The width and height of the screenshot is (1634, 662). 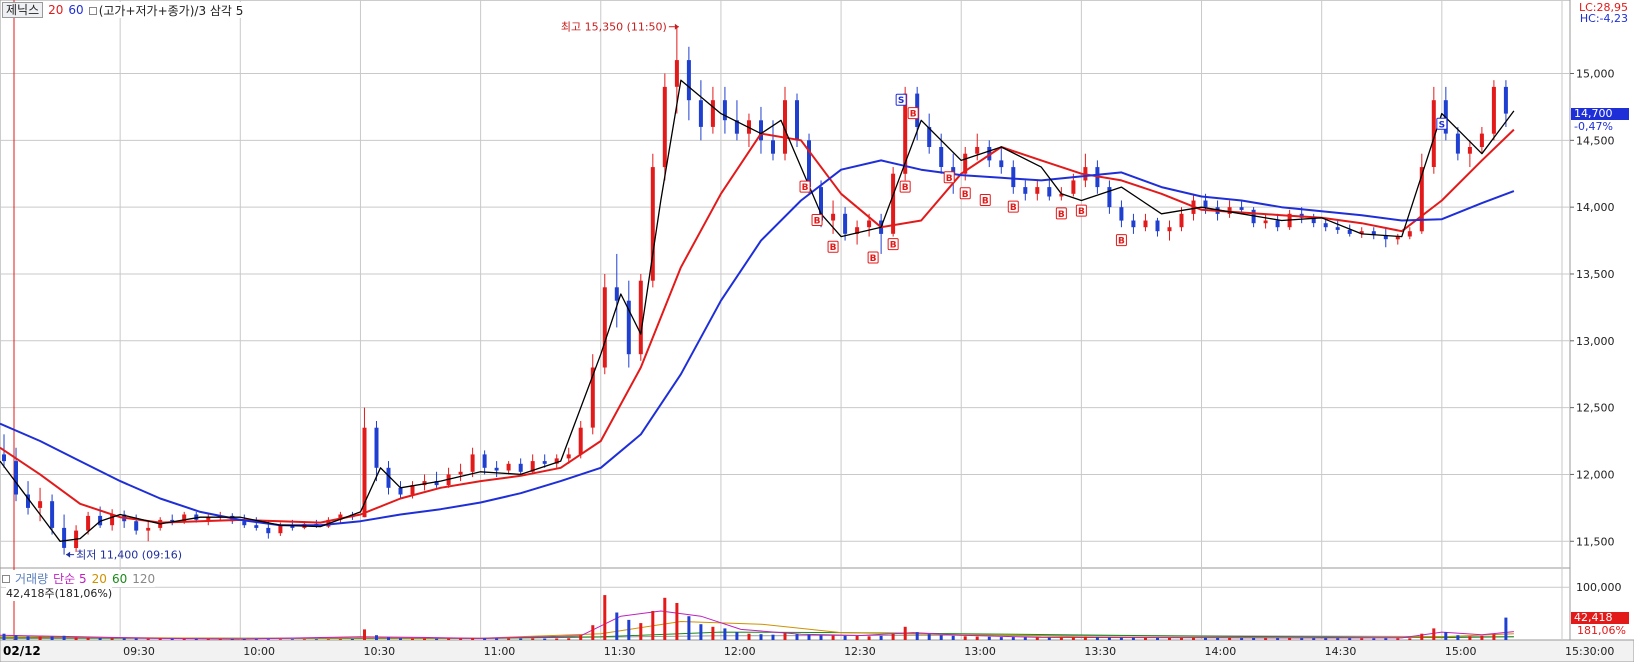 I want to click on legend-ma60: 60, so click(x=76, y=10).